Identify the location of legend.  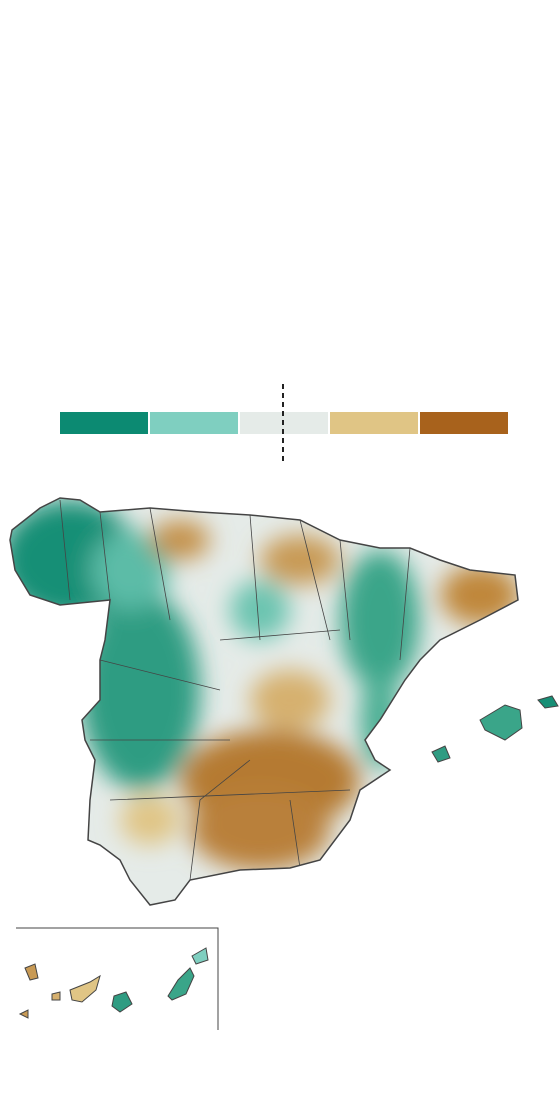
(284, 423).